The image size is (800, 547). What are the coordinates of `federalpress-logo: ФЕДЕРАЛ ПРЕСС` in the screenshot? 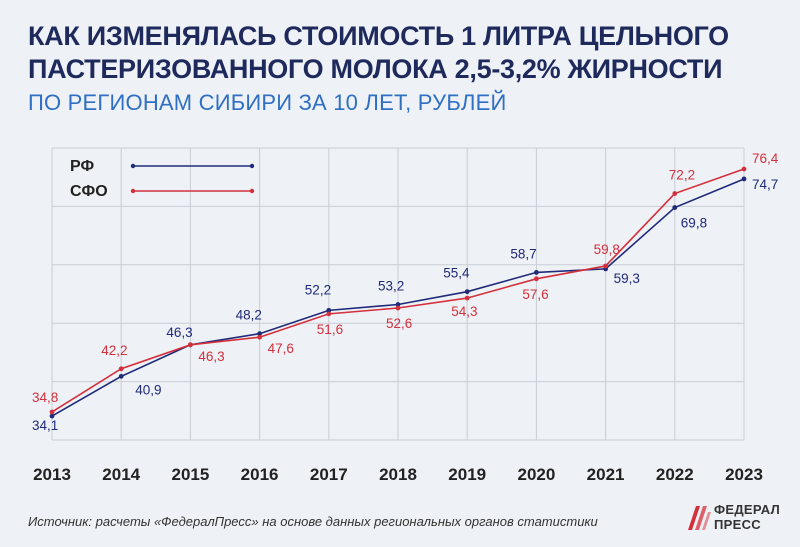 It's located at (741, 520).